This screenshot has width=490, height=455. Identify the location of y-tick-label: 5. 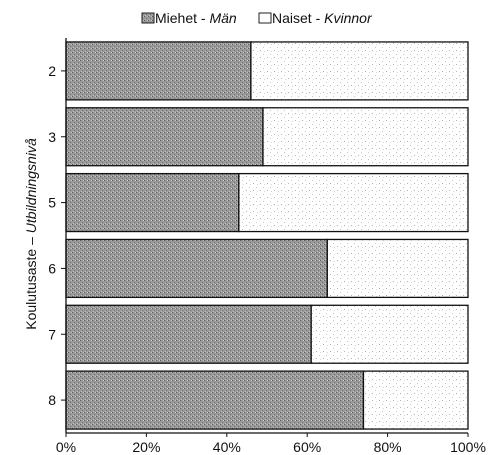
(52, 203).